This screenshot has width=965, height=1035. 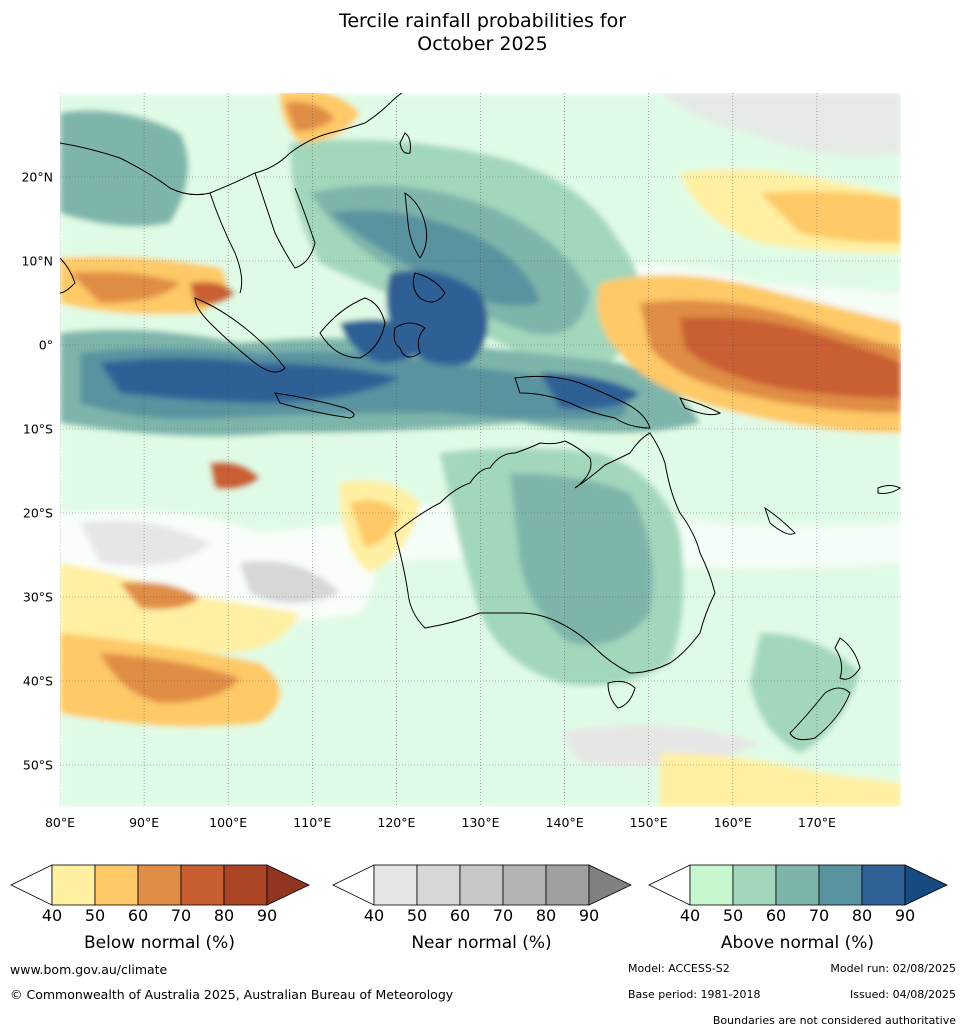 I want to click on latitude-label: 50°S, so click(x=37, y=765).